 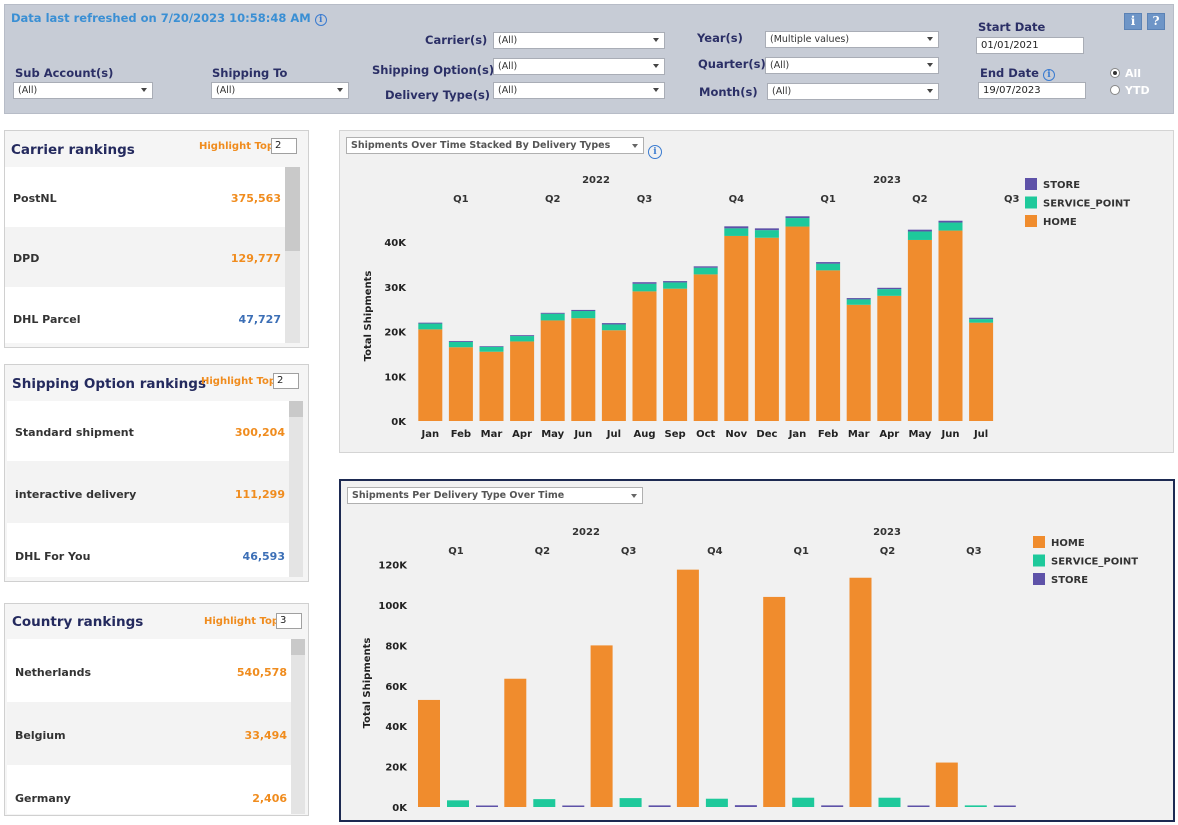 What do you see at coordinates (145, 315) in the screenshot?
I see `list-item: DHL Parcel 47,727` at bounding box center [145, 315].